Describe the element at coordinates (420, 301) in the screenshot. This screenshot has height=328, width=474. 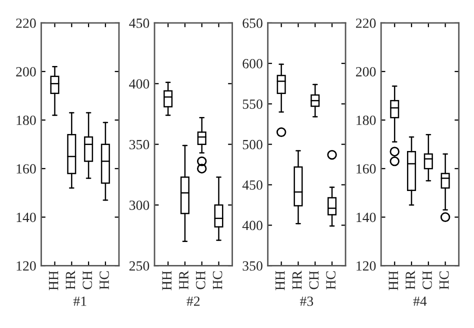
I see `x-axis-title: #4` at that location.